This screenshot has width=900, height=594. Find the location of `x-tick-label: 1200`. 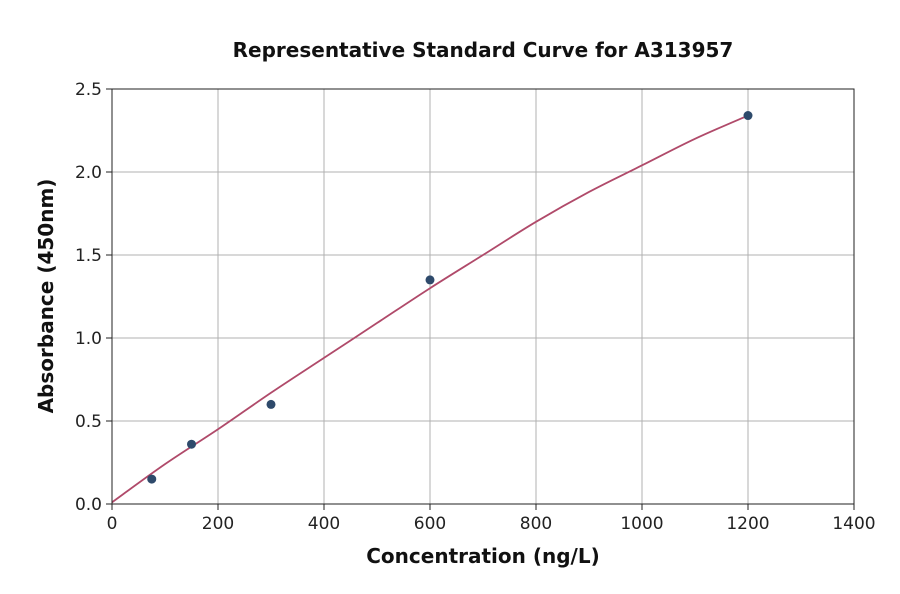

x-tick-label: 1200 is located at coordinates (747, 524).